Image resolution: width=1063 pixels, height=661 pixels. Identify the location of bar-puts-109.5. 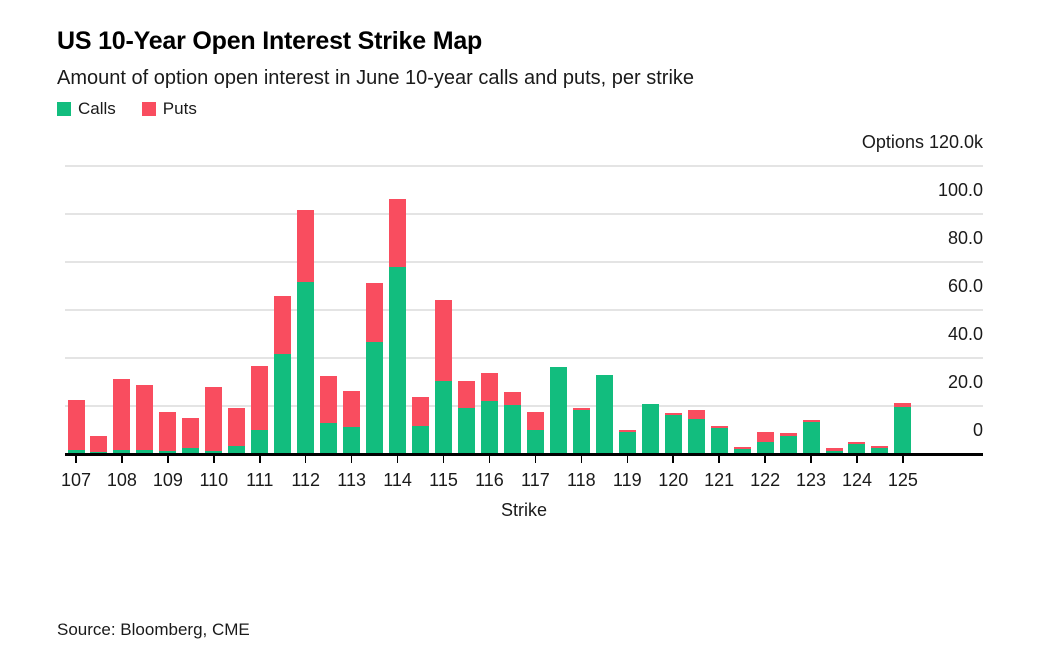
(191, 433).